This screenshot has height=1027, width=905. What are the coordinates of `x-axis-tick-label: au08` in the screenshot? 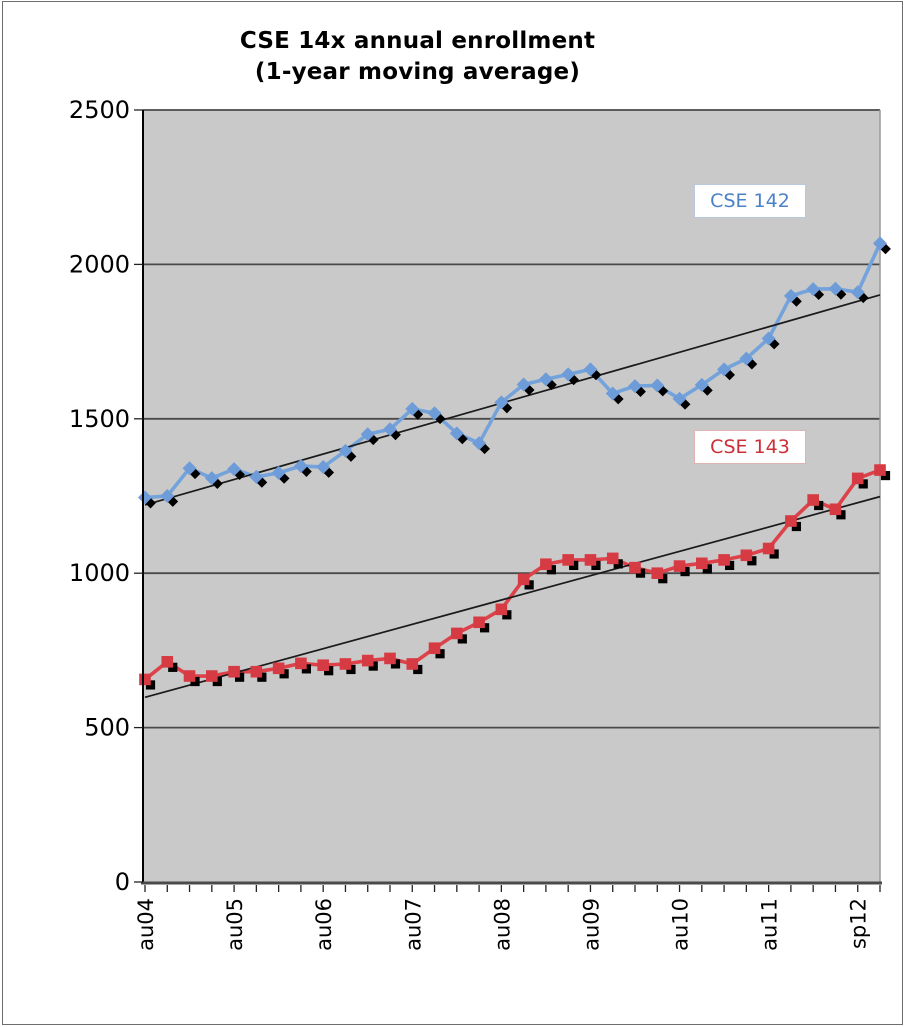 It's located at (502, 924).